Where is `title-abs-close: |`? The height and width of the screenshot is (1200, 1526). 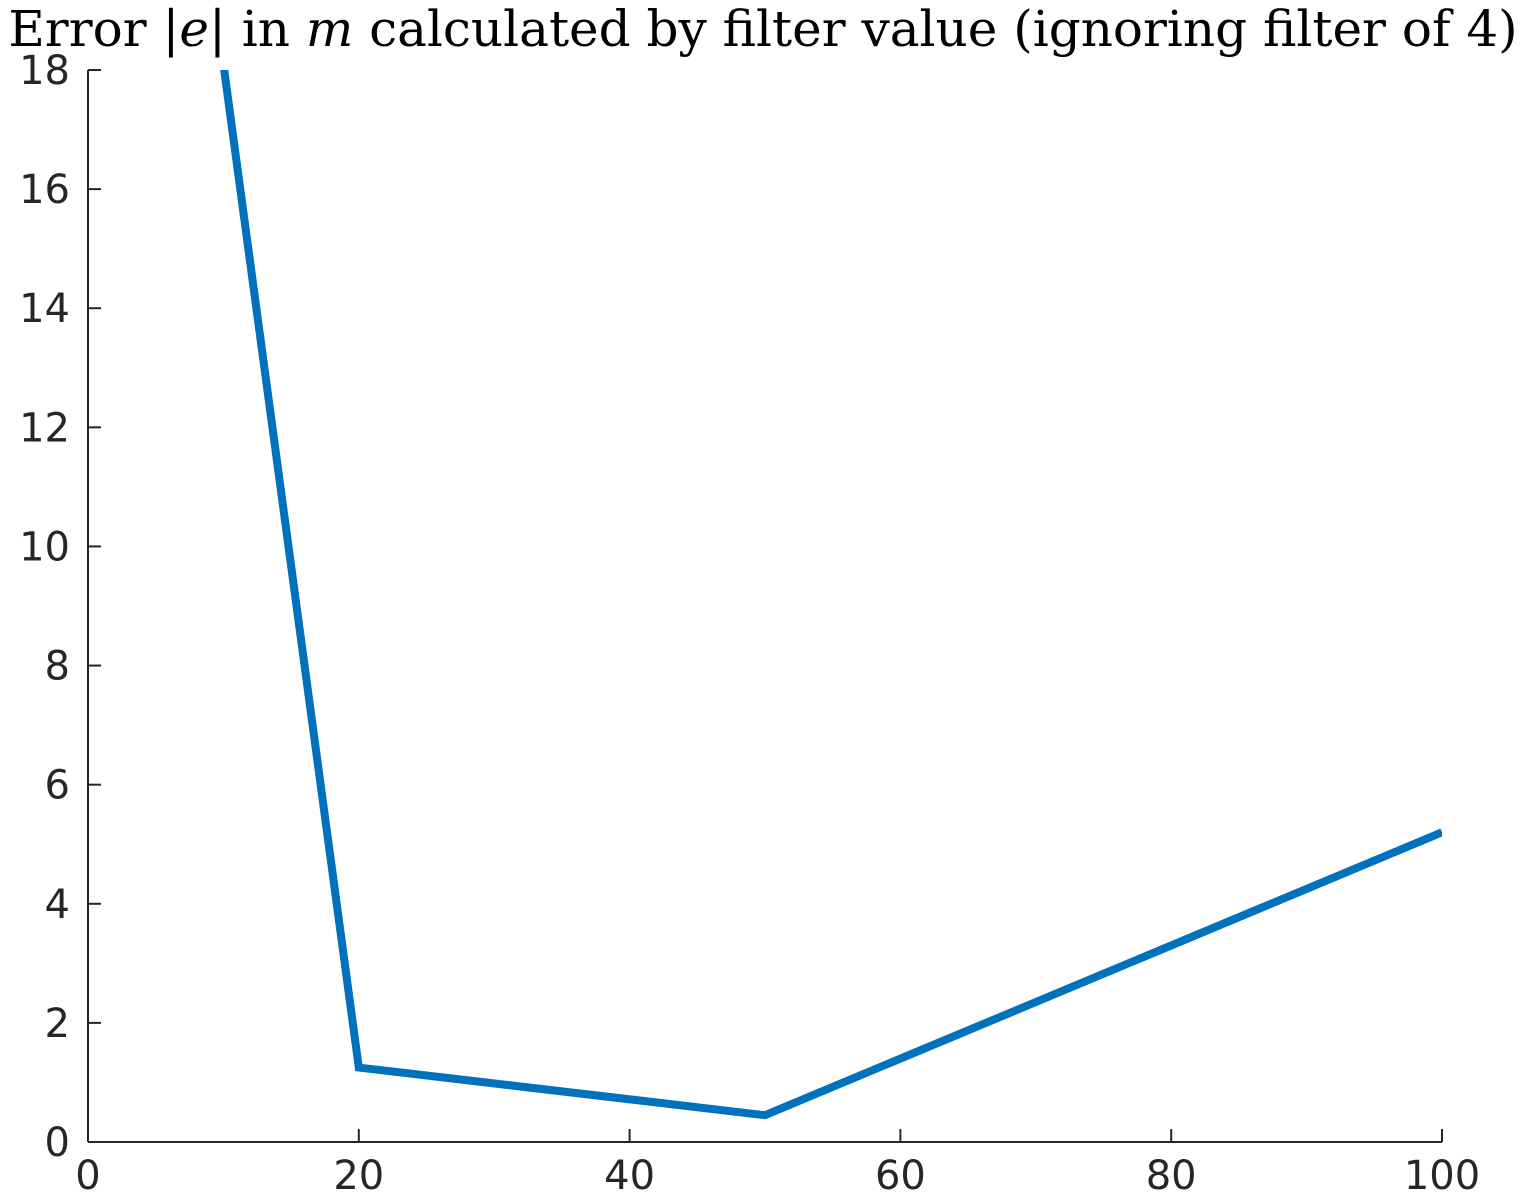 title-abs-close: | is located at coordinates (217, 29).